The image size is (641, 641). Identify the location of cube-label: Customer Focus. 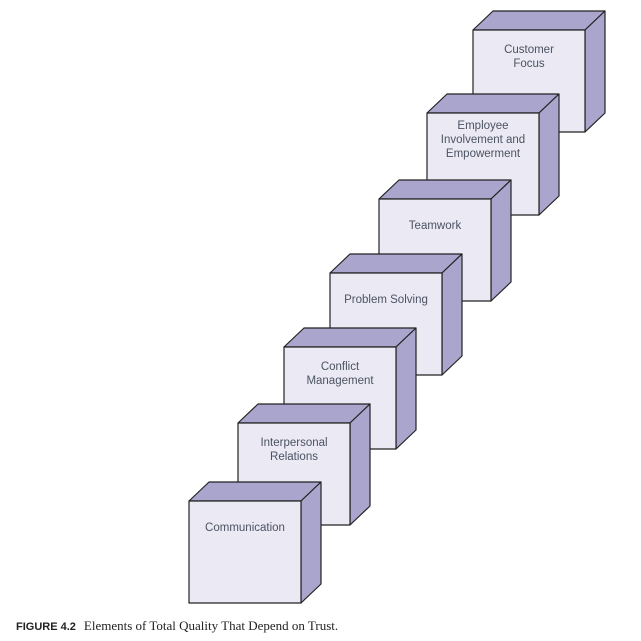
(529, 57).